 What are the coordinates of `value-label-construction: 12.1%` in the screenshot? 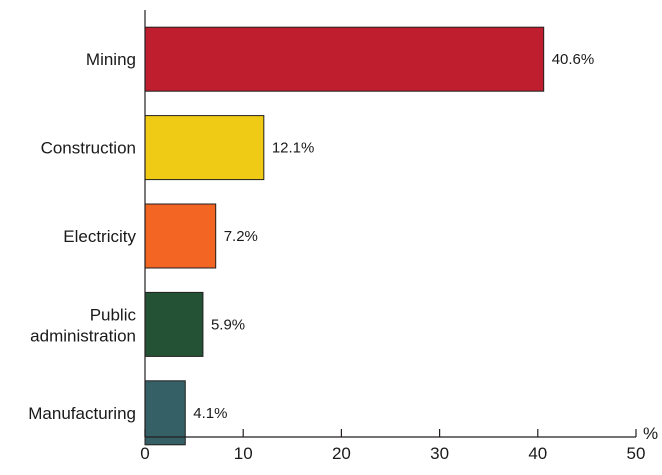 It's located at (293, 148).